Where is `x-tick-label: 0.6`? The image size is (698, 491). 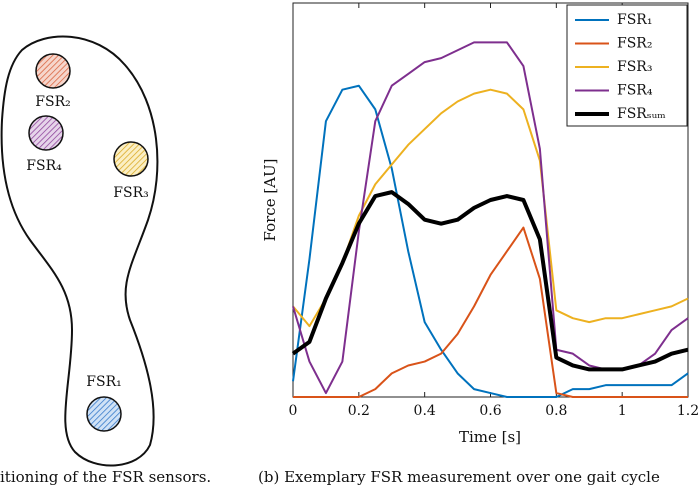
x-tick-label: 0.6 is located at coordinates (490, 411).